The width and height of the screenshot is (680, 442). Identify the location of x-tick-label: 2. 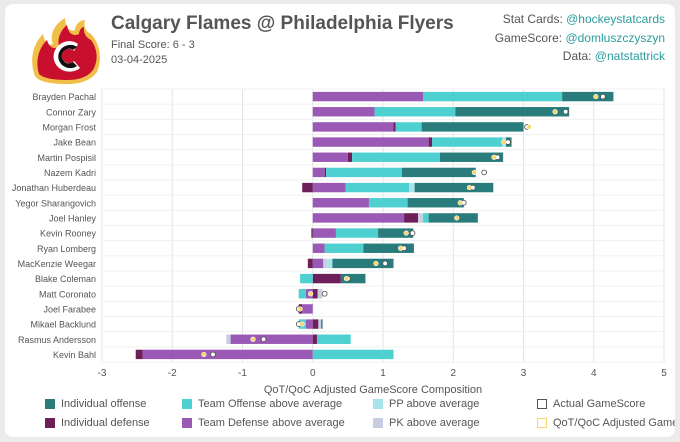
(453, 373).